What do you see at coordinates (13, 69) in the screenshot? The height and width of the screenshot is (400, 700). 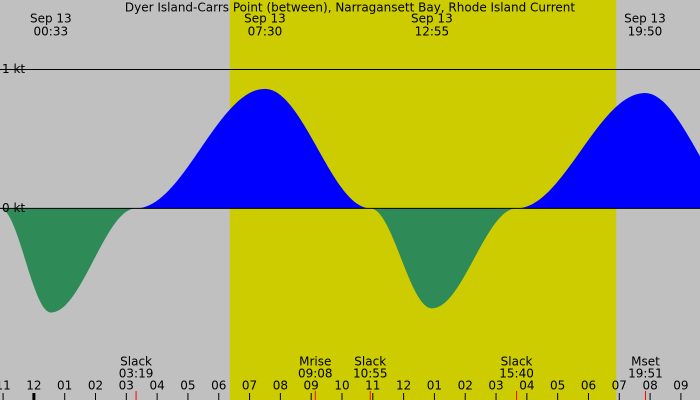 I see `y-tick-label: 1 kt` at bounding box center [13, 69].